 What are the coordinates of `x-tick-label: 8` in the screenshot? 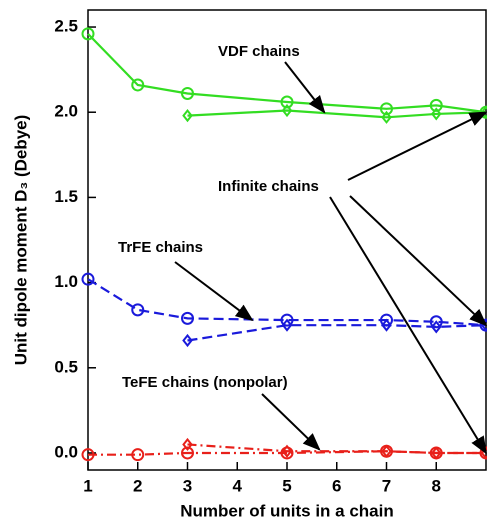 It's located at (436, 485).